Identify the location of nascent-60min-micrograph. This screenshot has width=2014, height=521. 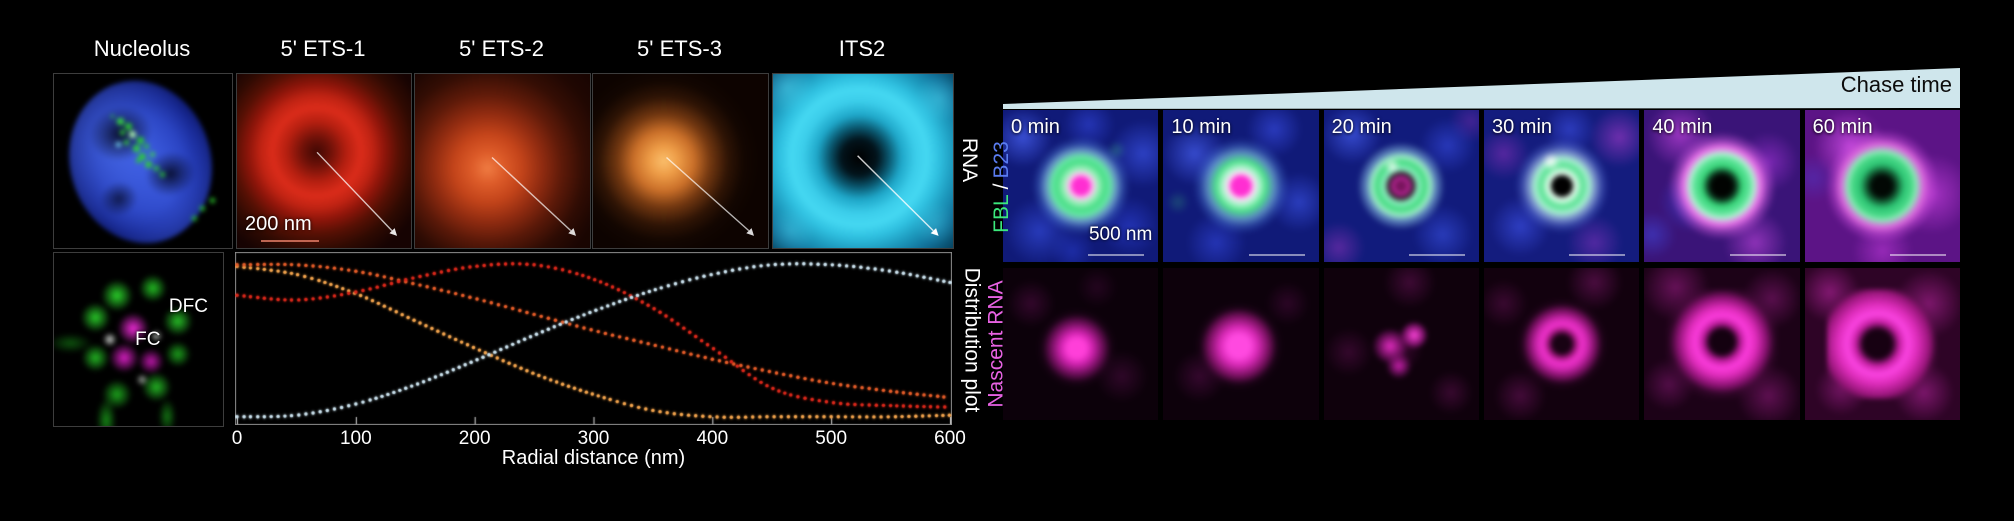
(1882, 344).